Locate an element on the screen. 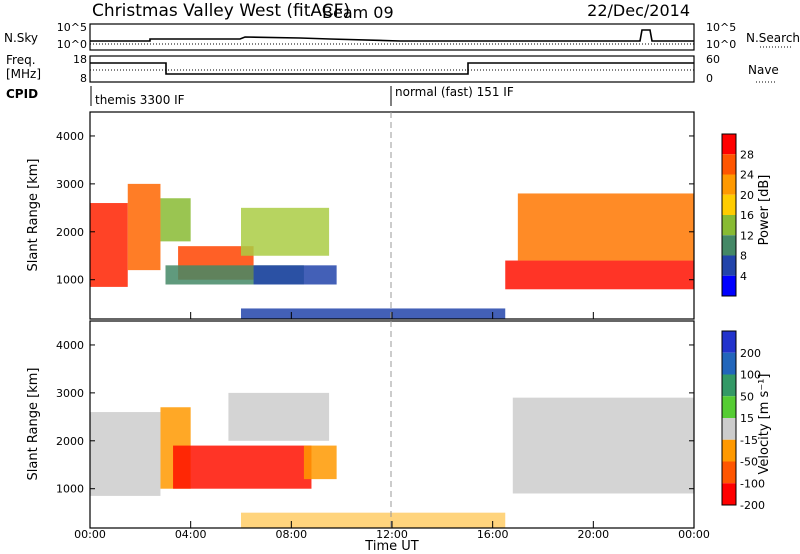  freq-label-line2: [MHz] is located at coordinates (23, 74).